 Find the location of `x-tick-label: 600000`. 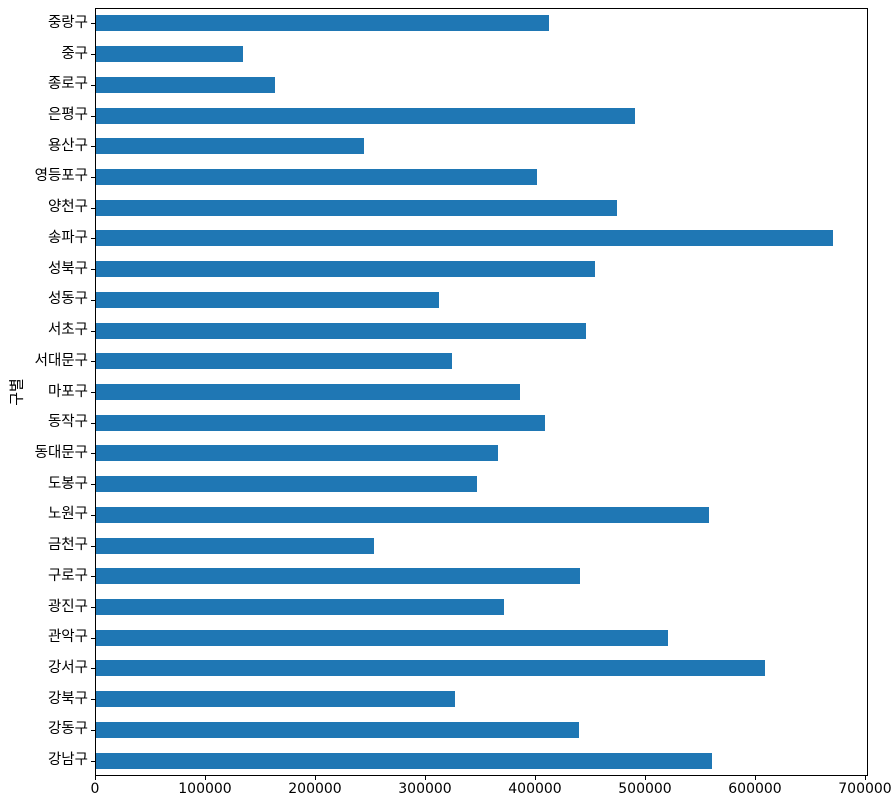

x-tick-label: 600000 is located at coordinates (755, 789).